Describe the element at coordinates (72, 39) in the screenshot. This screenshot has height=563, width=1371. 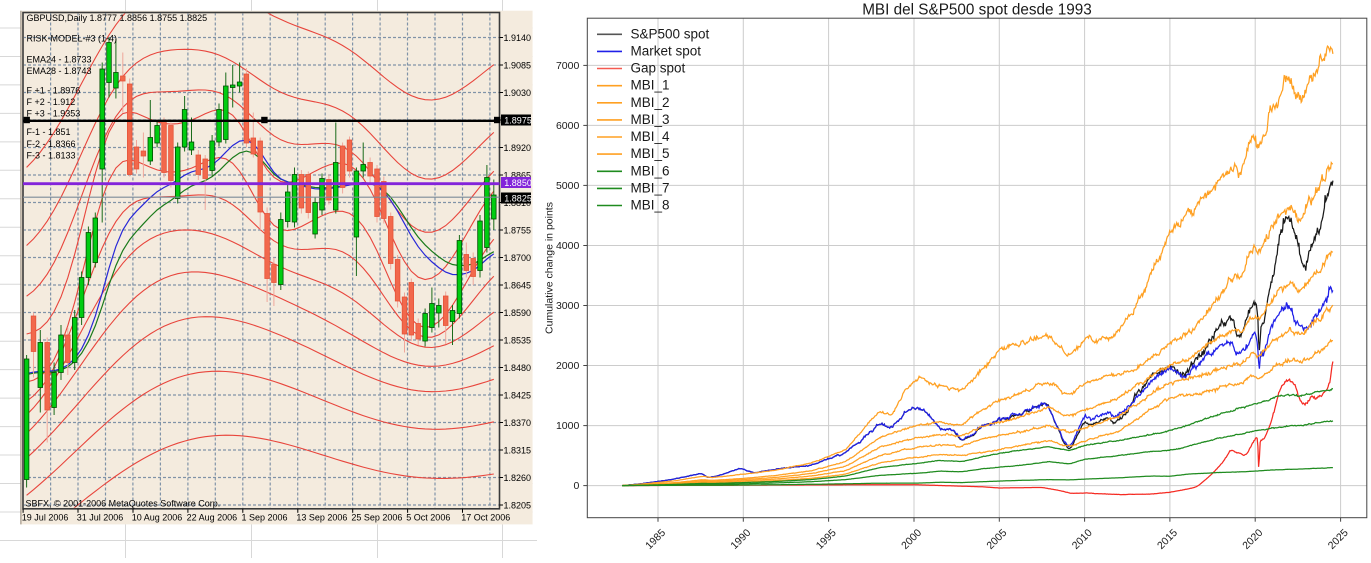
I see `svg-text: RISK-MODEL-#3 (1-4)` at that location.